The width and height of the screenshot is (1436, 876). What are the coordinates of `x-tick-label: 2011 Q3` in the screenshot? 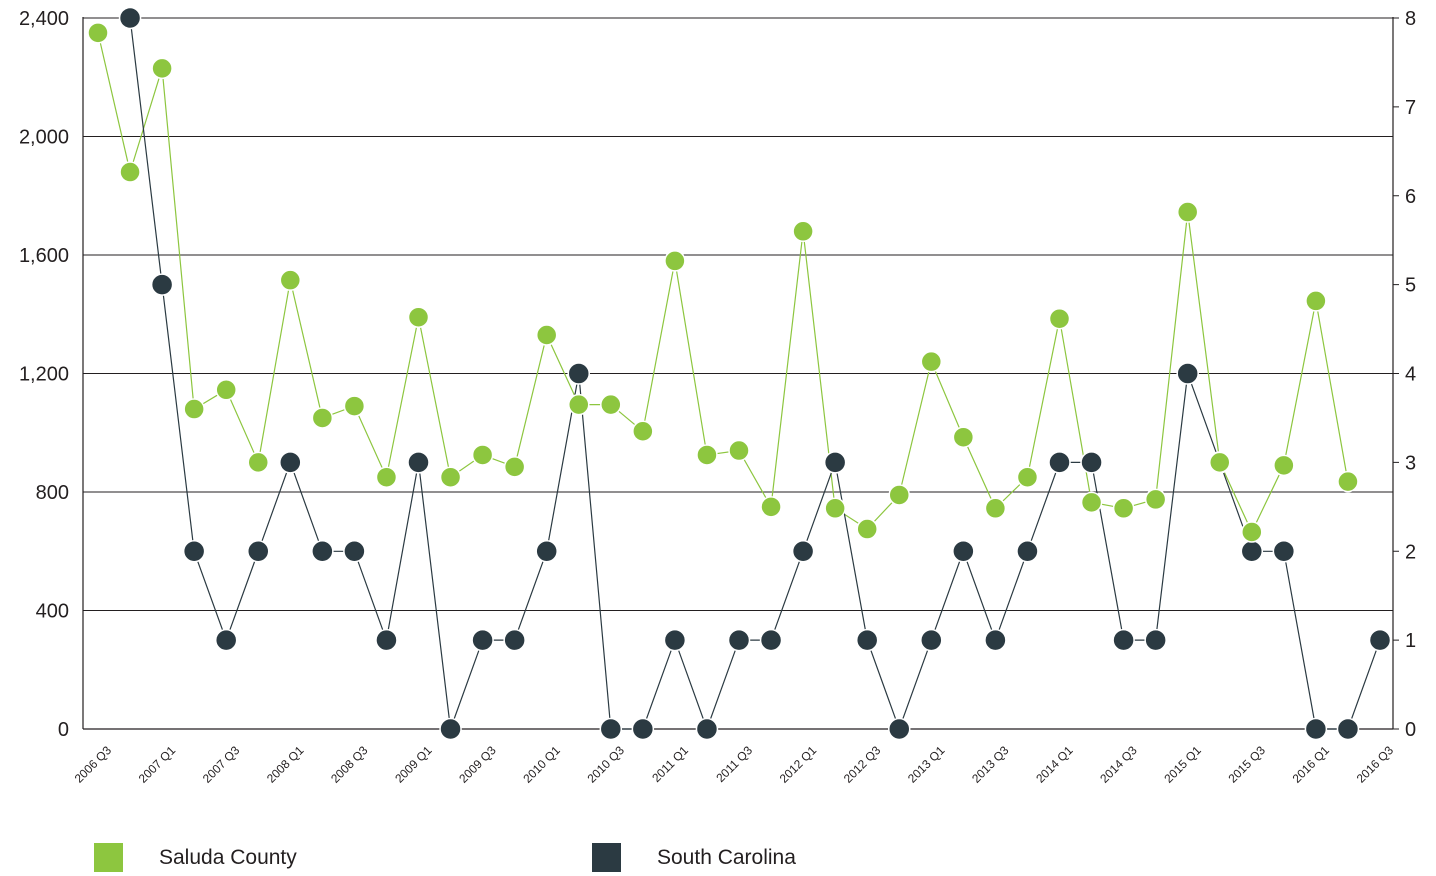 It's located at (734, 764).